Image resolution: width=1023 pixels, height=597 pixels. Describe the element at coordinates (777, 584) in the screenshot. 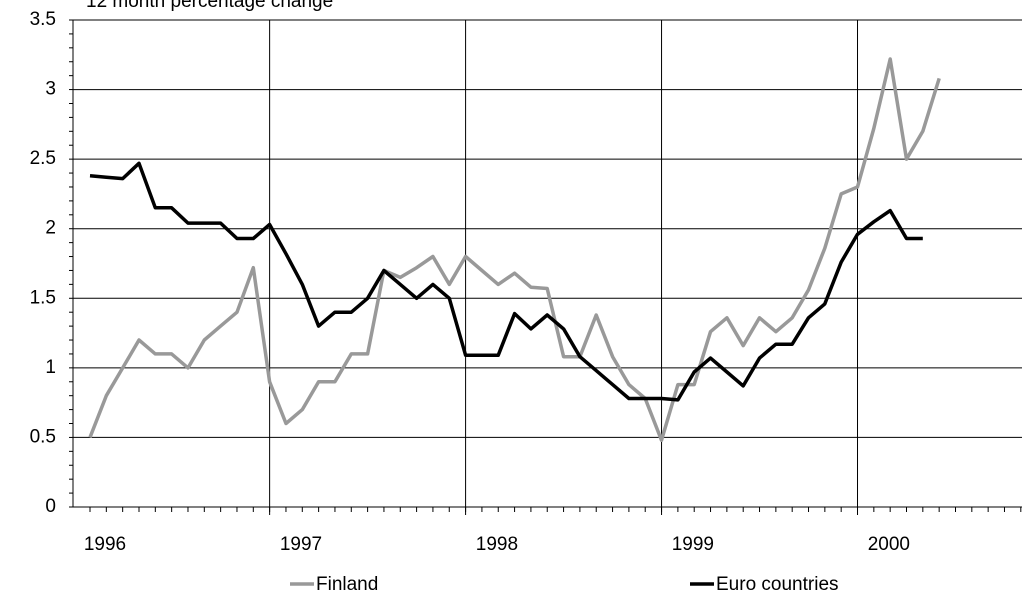

I see `legend-label: Euro countries` at that location.